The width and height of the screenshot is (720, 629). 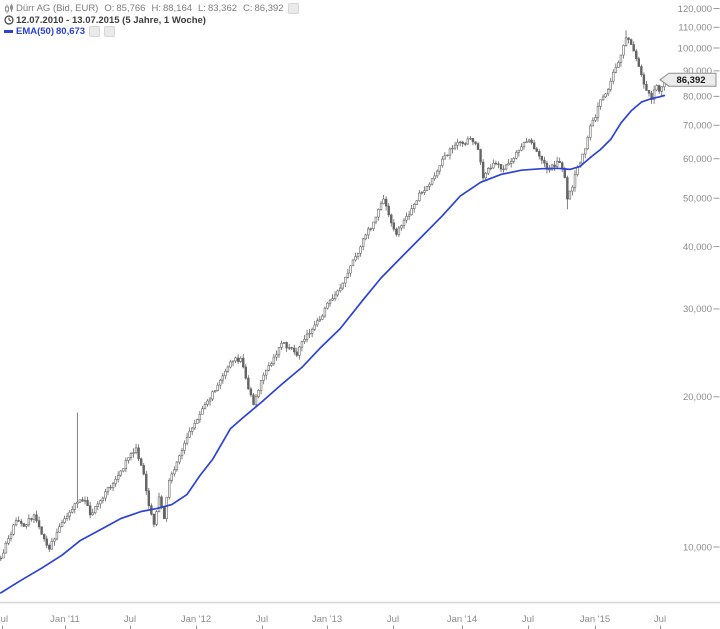 What do you see at coordinates (293, 9) in the screenshot?
I see `instrument-settings-button` at bounding box center [293, 9].